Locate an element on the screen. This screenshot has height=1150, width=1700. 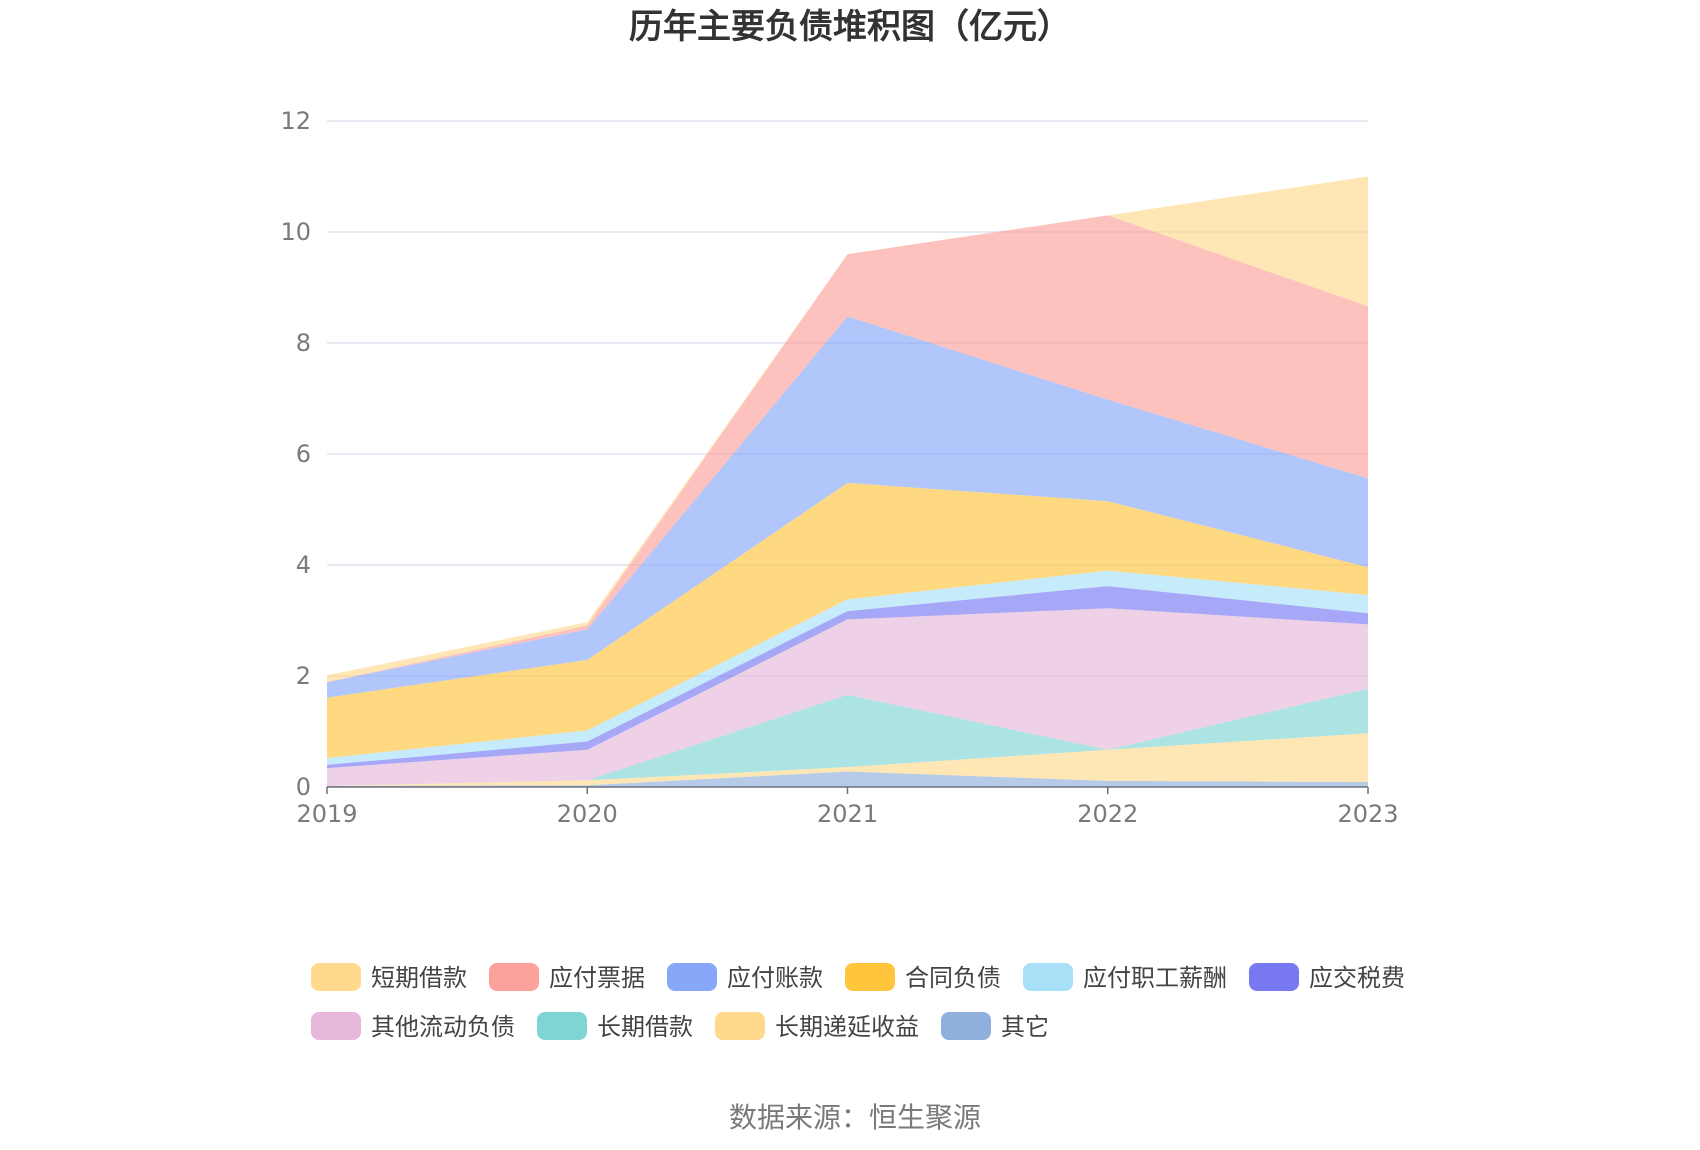
legend-label: 合同负债 is located at coordinates (953, 978).